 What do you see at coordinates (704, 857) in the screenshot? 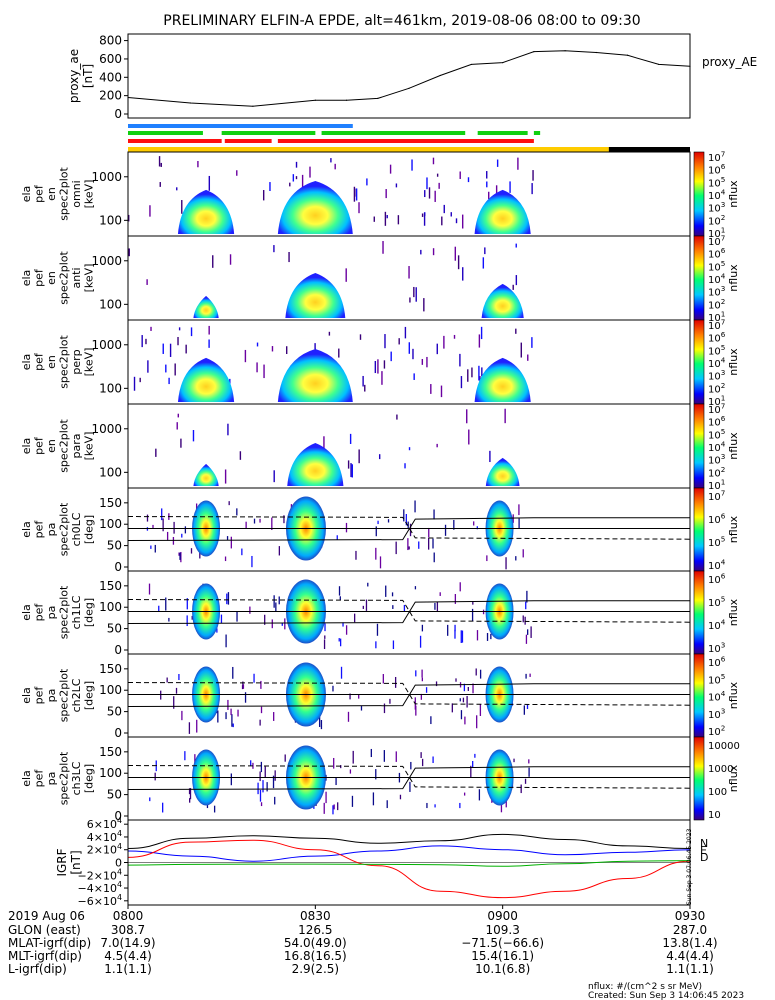
I see `igrf-legend-item: D` at bounding box center [704, 857].